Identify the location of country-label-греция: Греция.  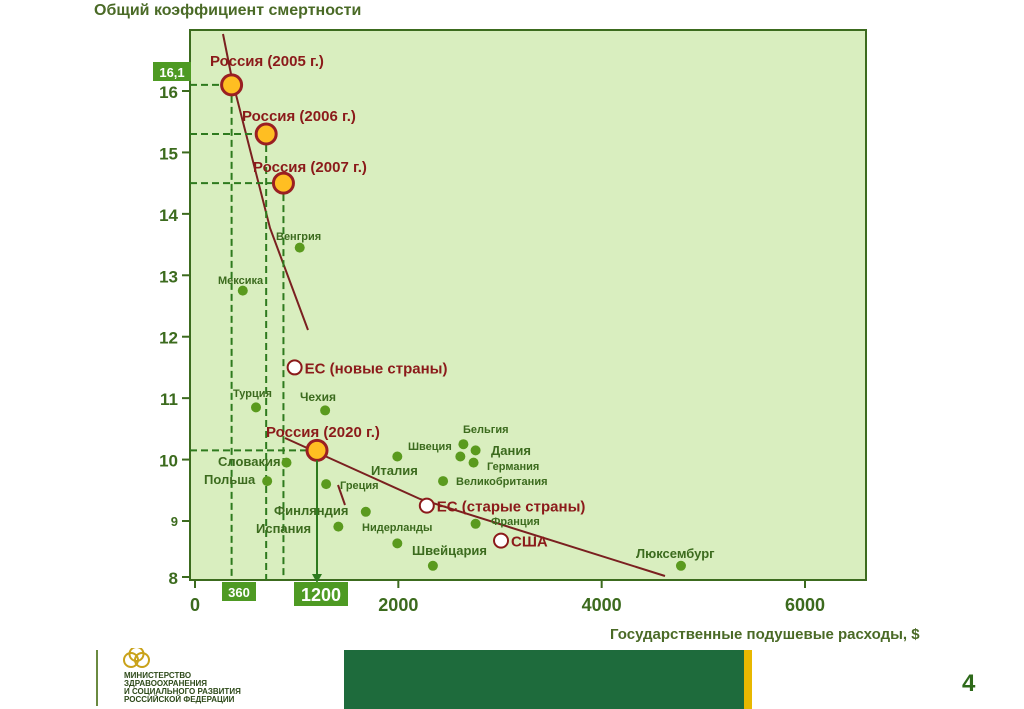
(359, 486).